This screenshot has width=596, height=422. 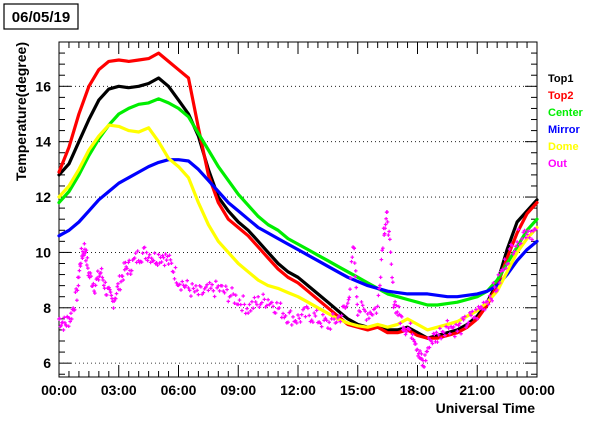 I want to click on x-tick-label: 15:00, so click(x=358, y=390).